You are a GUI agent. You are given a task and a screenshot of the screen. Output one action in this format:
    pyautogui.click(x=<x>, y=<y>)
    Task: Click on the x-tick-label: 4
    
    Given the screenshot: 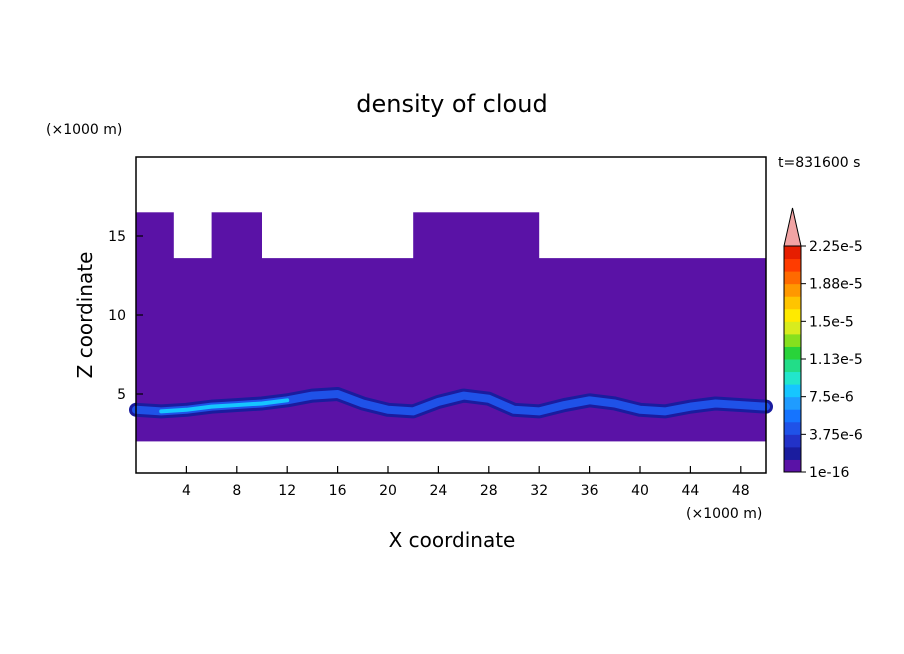 What is the action you would take?
    pyautogui.click(x=186, y=491)
    